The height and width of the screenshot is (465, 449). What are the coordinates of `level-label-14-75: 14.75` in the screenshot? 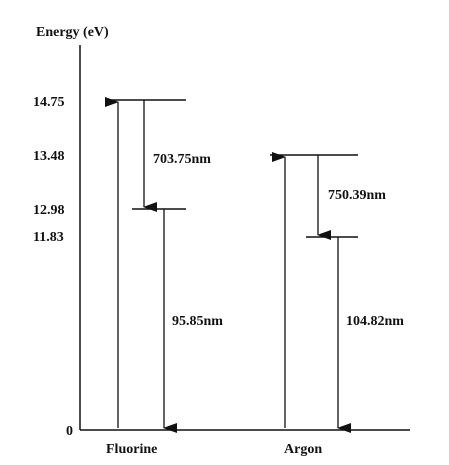 It's located at (49, 102).